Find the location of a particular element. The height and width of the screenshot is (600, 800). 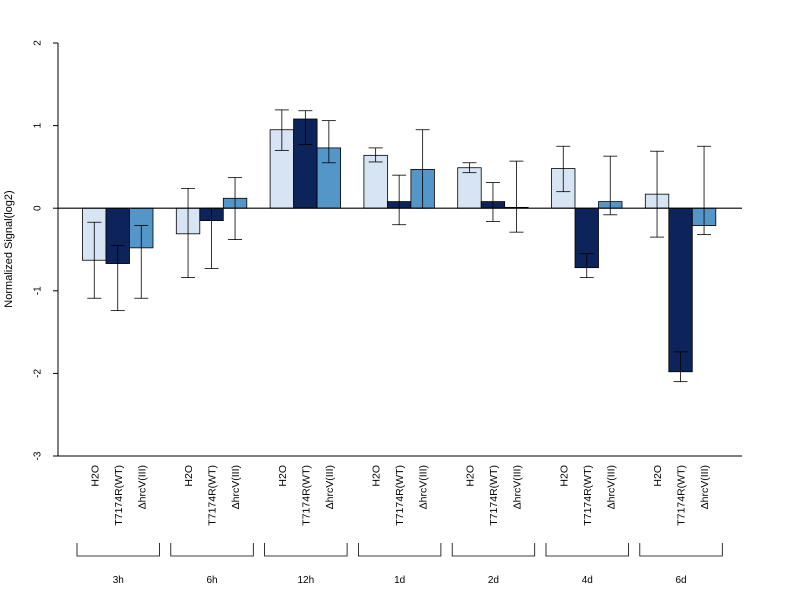

y-axis: -3 -2 -1 0 1 2 is located at coordinates (46, 250).